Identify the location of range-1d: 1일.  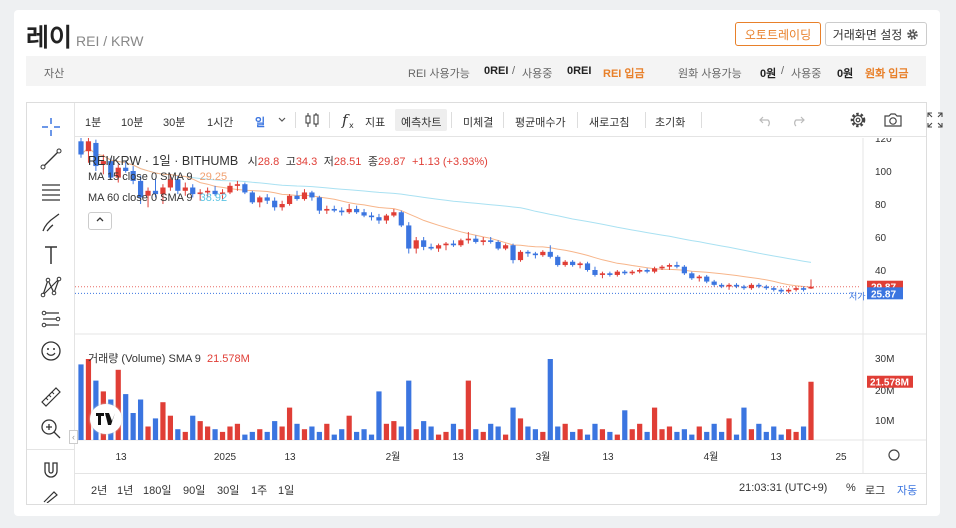
(286, 491).